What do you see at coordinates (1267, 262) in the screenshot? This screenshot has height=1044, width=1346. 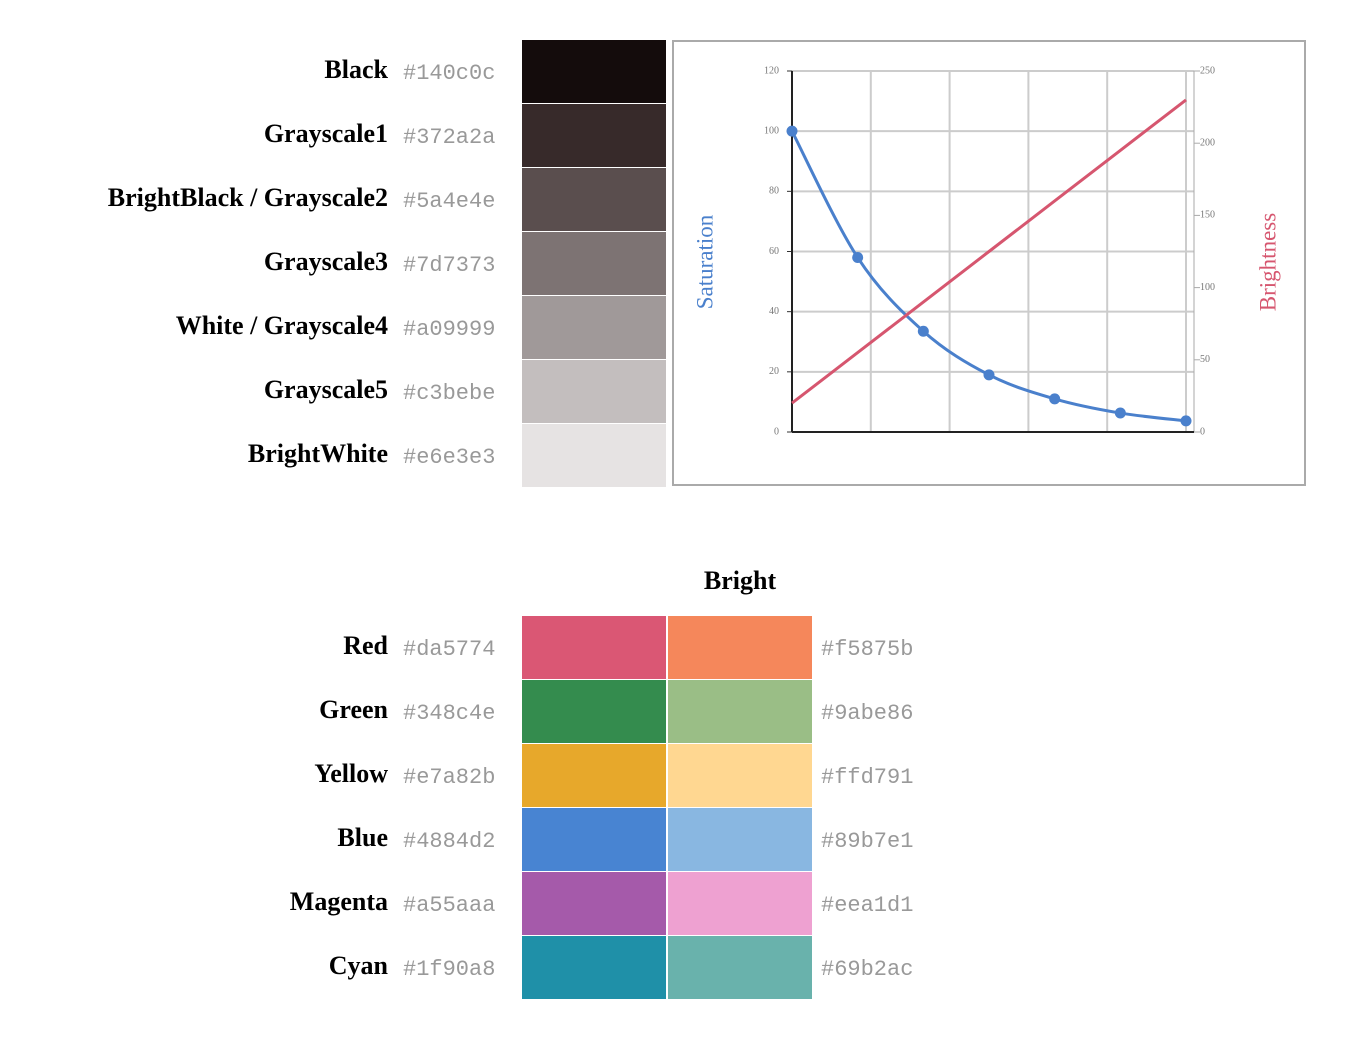 I see `axis-title: Brightness` at bounding box center [1267, 262].